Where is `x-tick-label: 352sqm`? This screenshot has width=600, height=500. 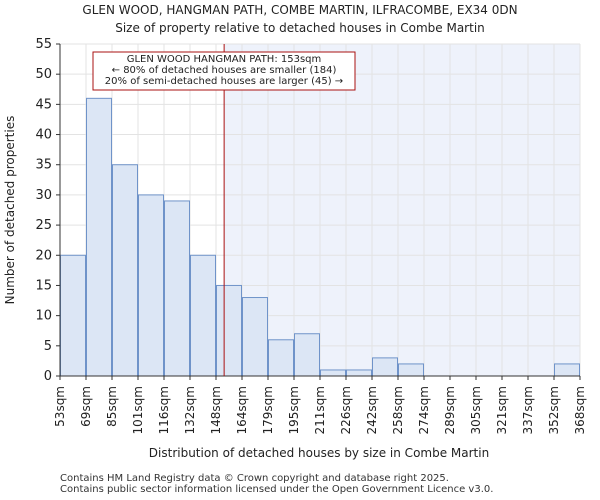 x-tick-label: 352sqm is located at coordinates (554, 410).